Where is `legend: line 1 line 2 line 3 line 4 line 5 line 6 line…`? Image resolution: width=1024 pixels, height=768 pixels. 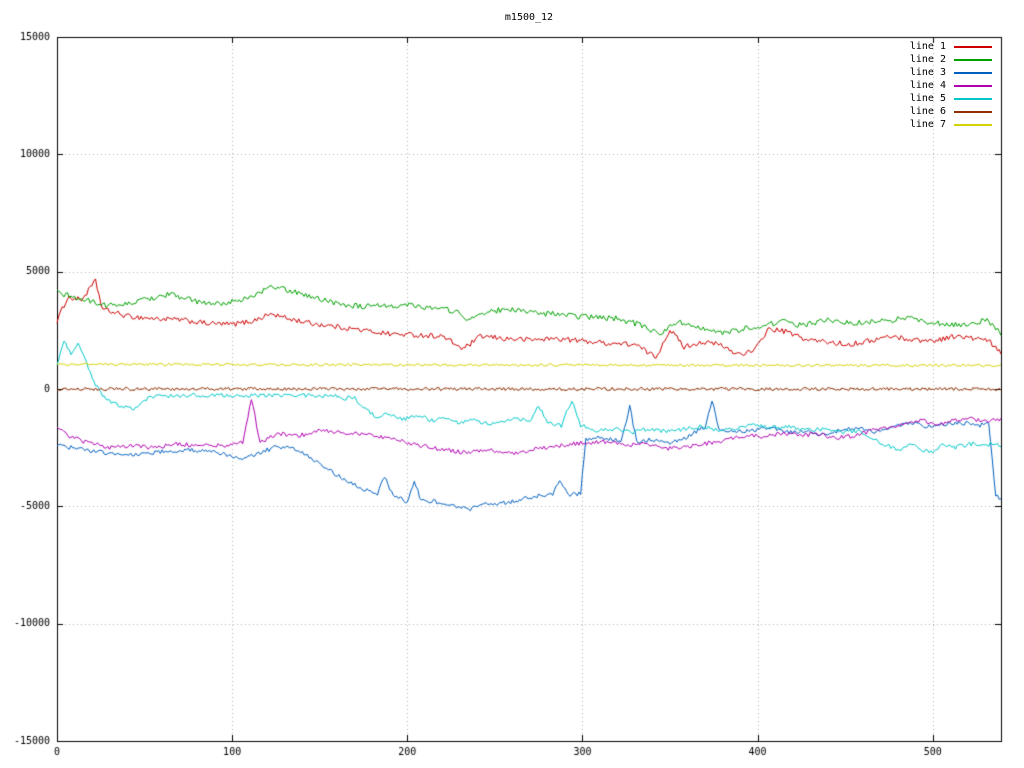
legend: line 1 line 2 line 3 line 4 line 5 line 6 line… is located at coordinates (951, 86).